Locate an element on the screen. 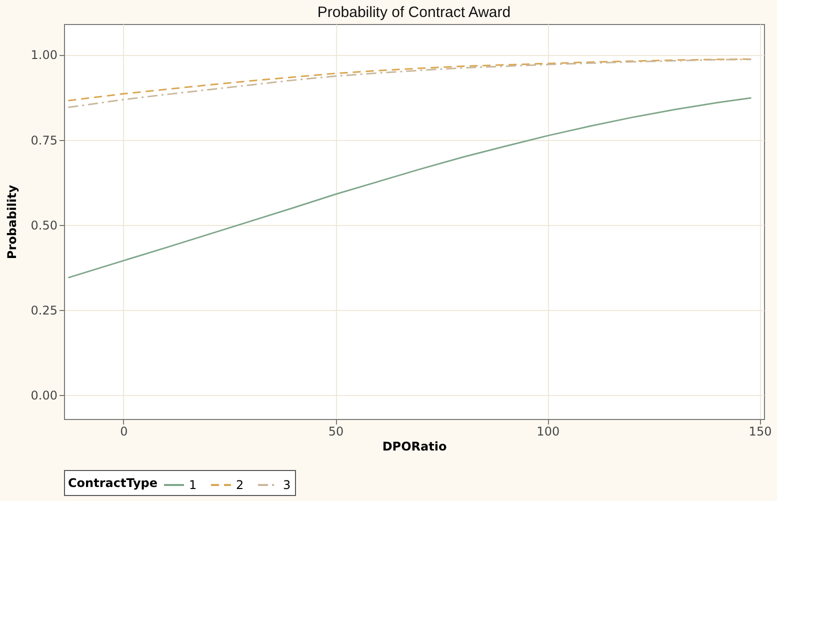 Image resolution: width=825 pixels, height=625 pixels. x-tick-label: 150 is located at coordinates (760, 431).